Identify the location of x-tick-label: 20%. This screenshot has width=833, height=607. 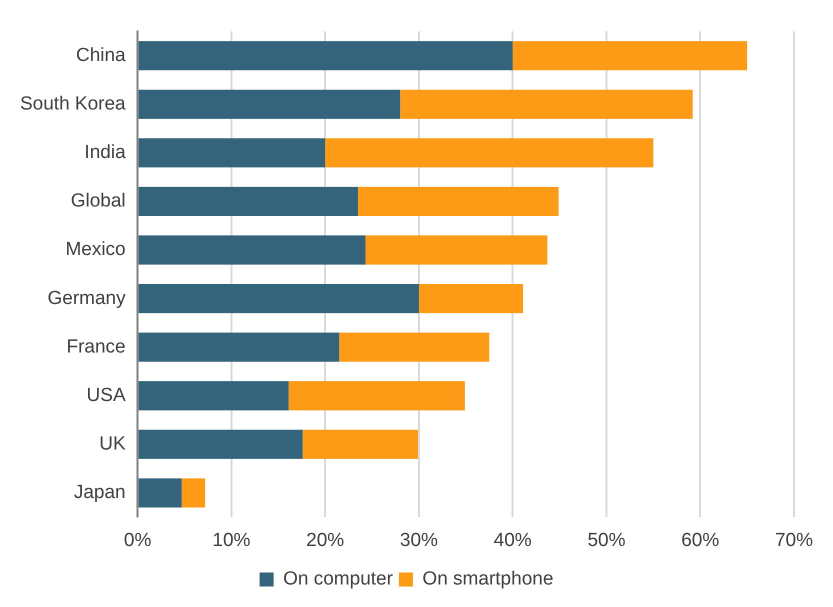
(325, 540).